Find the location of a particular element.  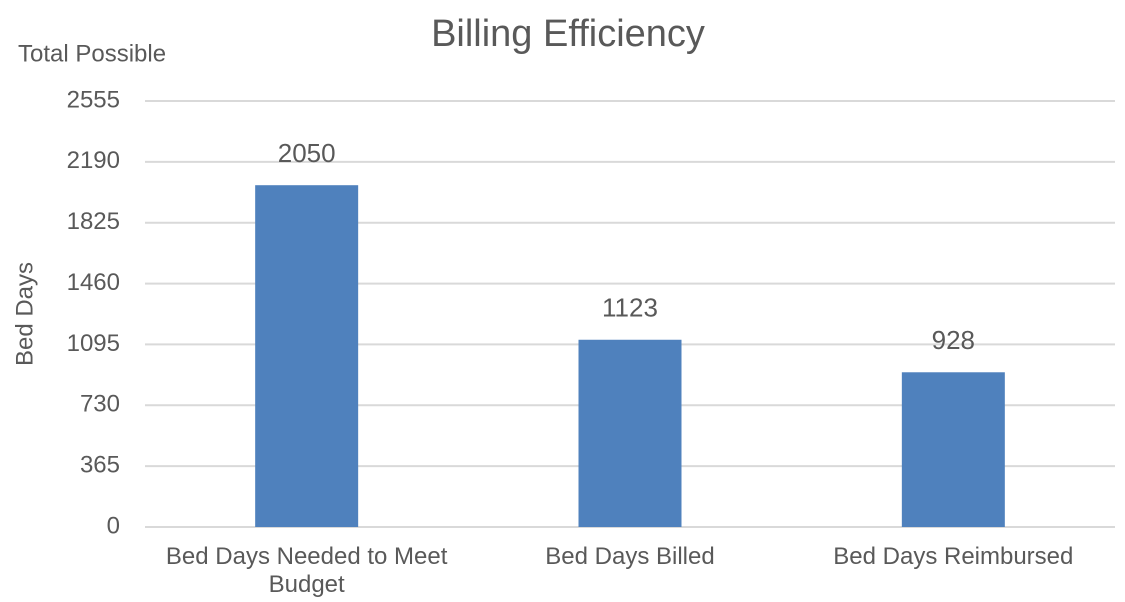

annotation: Total Possible is located at coordinates (92, 53).